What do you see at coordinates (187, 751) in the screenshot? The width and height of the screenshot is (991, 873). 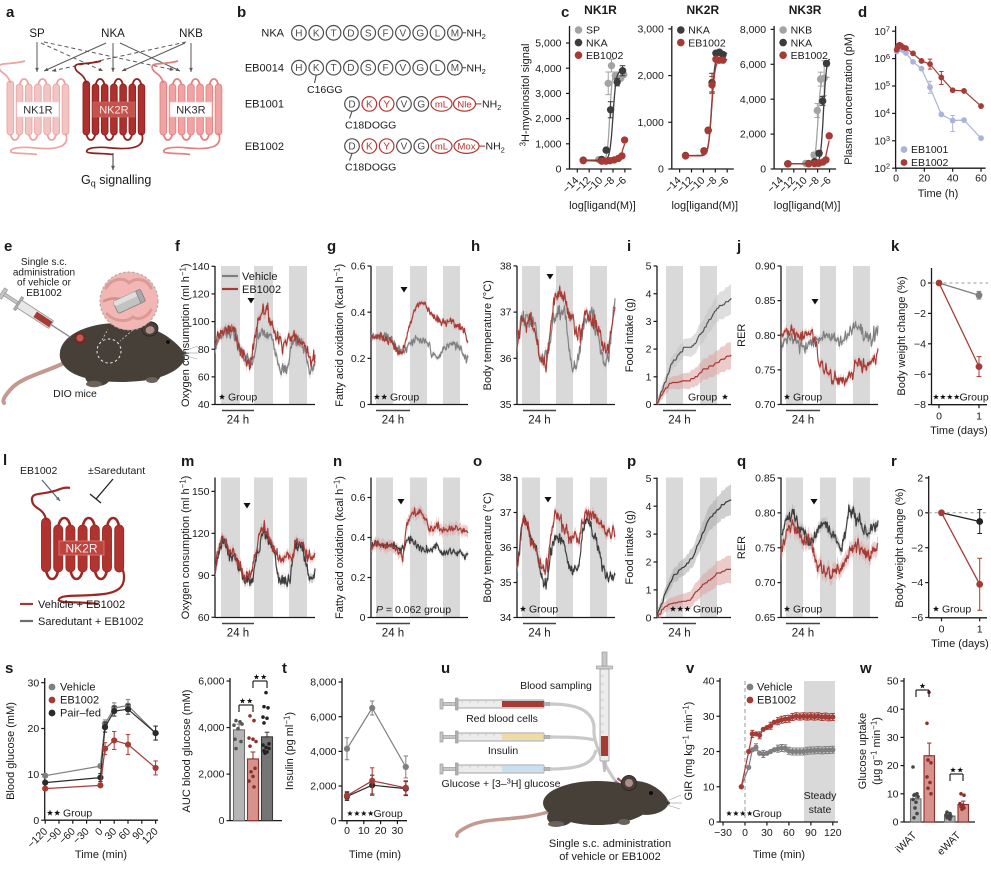 I see `svg-text: AUC blood glucose (mM)` at bounding box center [187, 751].